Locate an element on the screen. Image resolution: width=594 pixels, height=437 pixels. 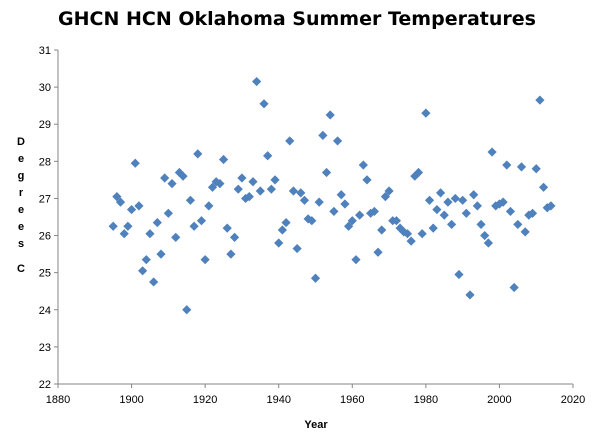
y-tick-label: 27 is located at coordinates (45, 199).